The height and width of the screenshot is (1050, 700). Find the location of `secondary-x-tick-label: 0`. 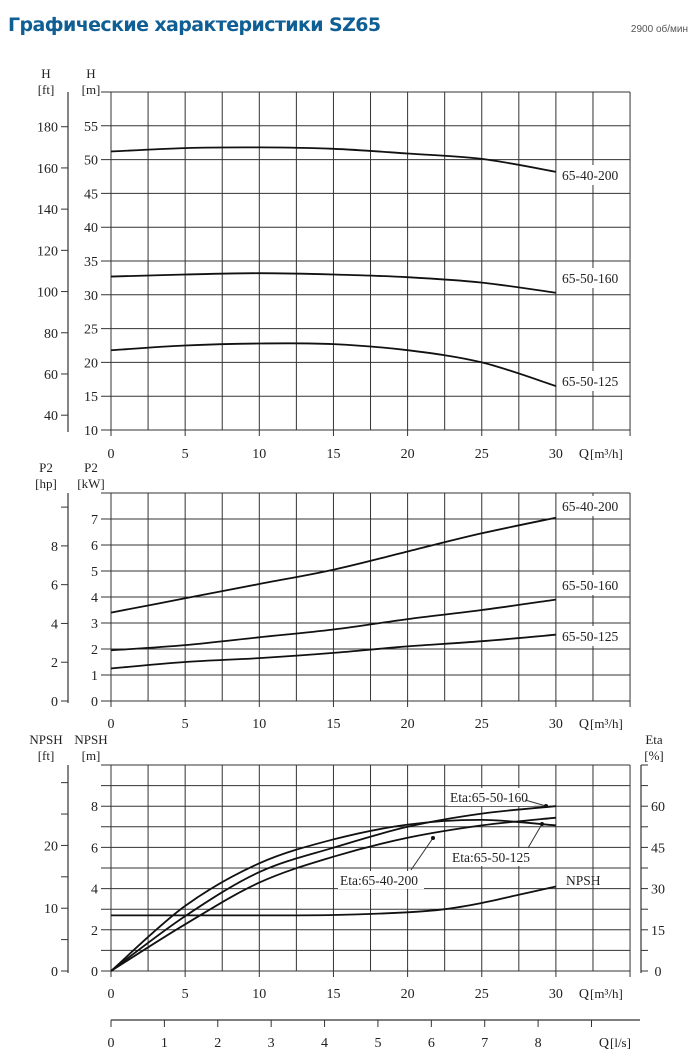

secondary-x-tick-label: 0 is located at coordinates (111, 1043).